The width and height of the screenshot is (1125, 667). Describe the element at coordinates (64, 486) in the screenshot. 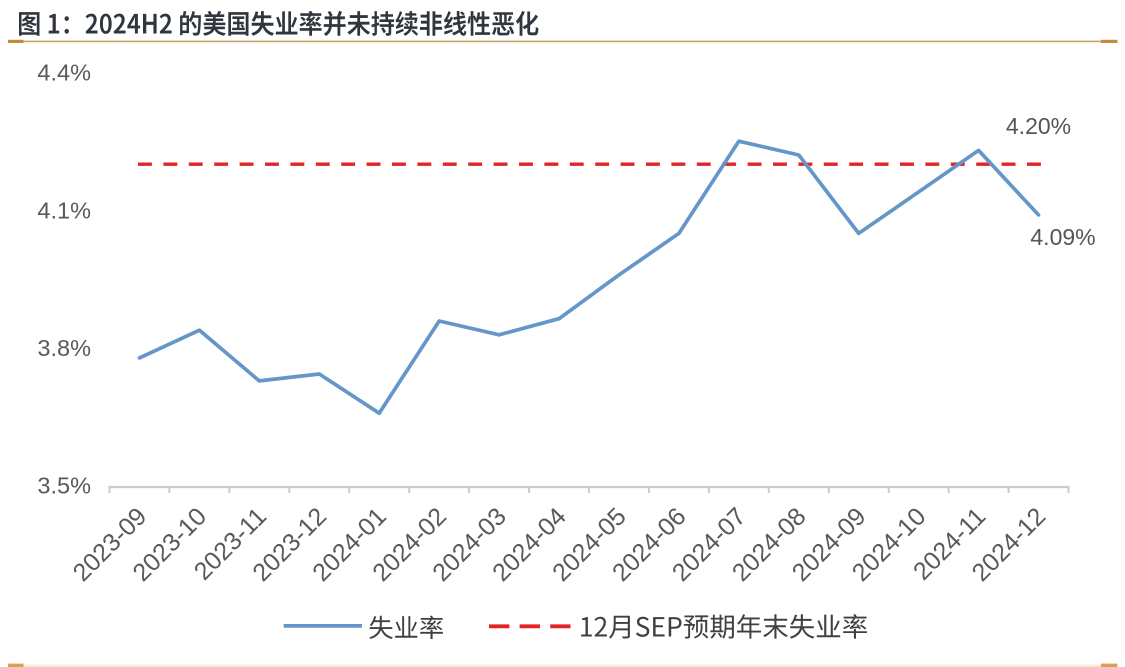

I see `svg-text: 3.5%` at that location.